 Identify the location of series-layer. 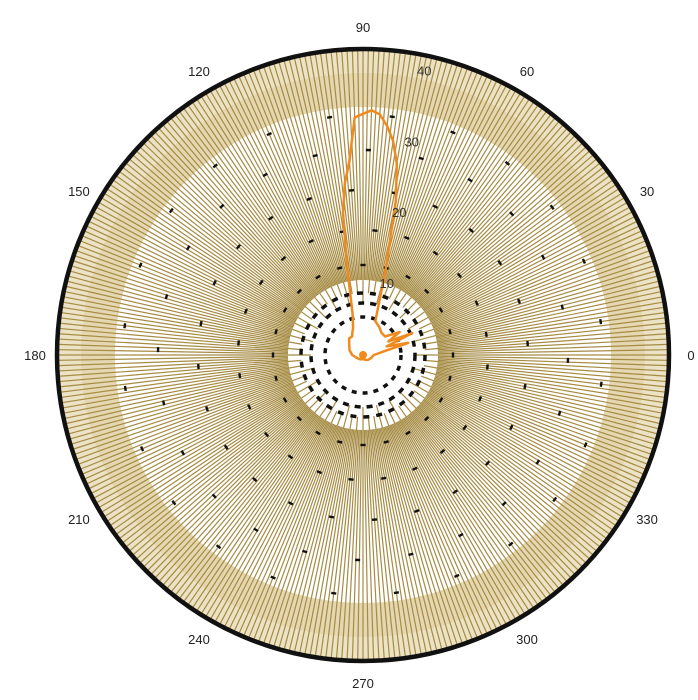
(377, 235).